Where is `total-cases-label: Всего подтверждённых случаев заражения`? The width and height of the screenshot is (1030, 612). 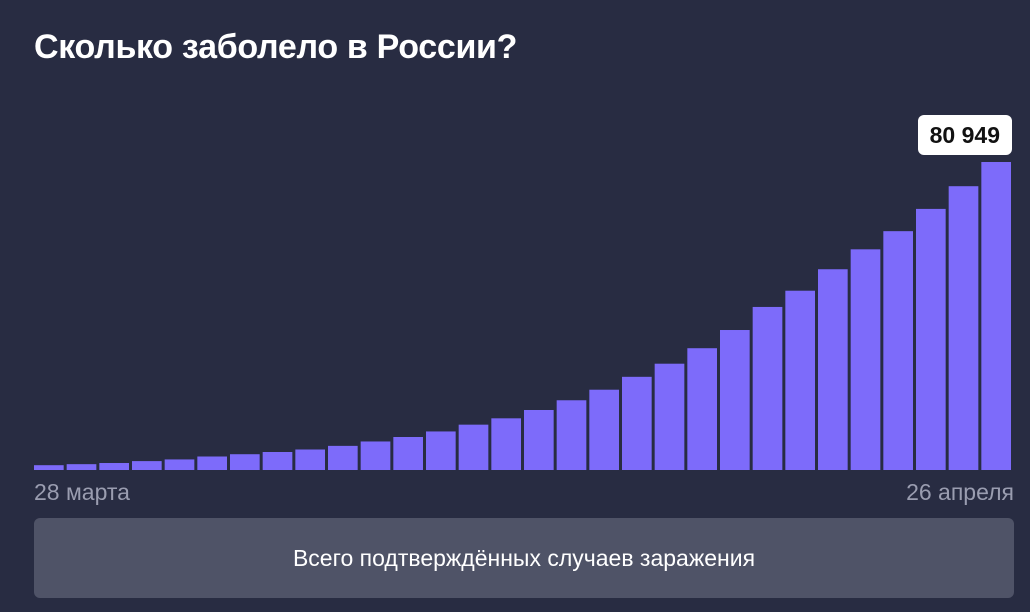 total-cases-label: Всего подтверждённых случаев заражения is located at coordinates (524, 557).